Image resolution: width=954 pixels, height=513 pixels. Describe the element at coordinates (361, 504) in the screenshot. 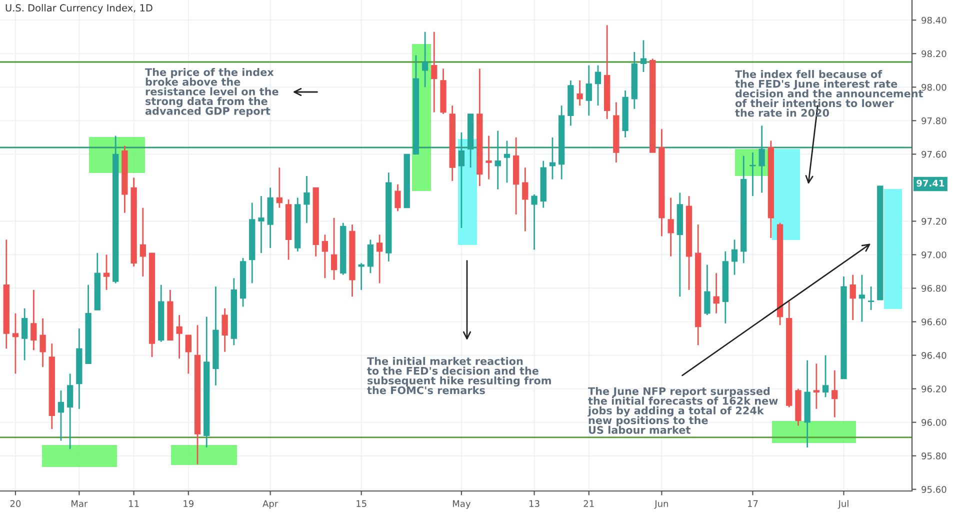

I see `x-tick-label: 15` at that location.